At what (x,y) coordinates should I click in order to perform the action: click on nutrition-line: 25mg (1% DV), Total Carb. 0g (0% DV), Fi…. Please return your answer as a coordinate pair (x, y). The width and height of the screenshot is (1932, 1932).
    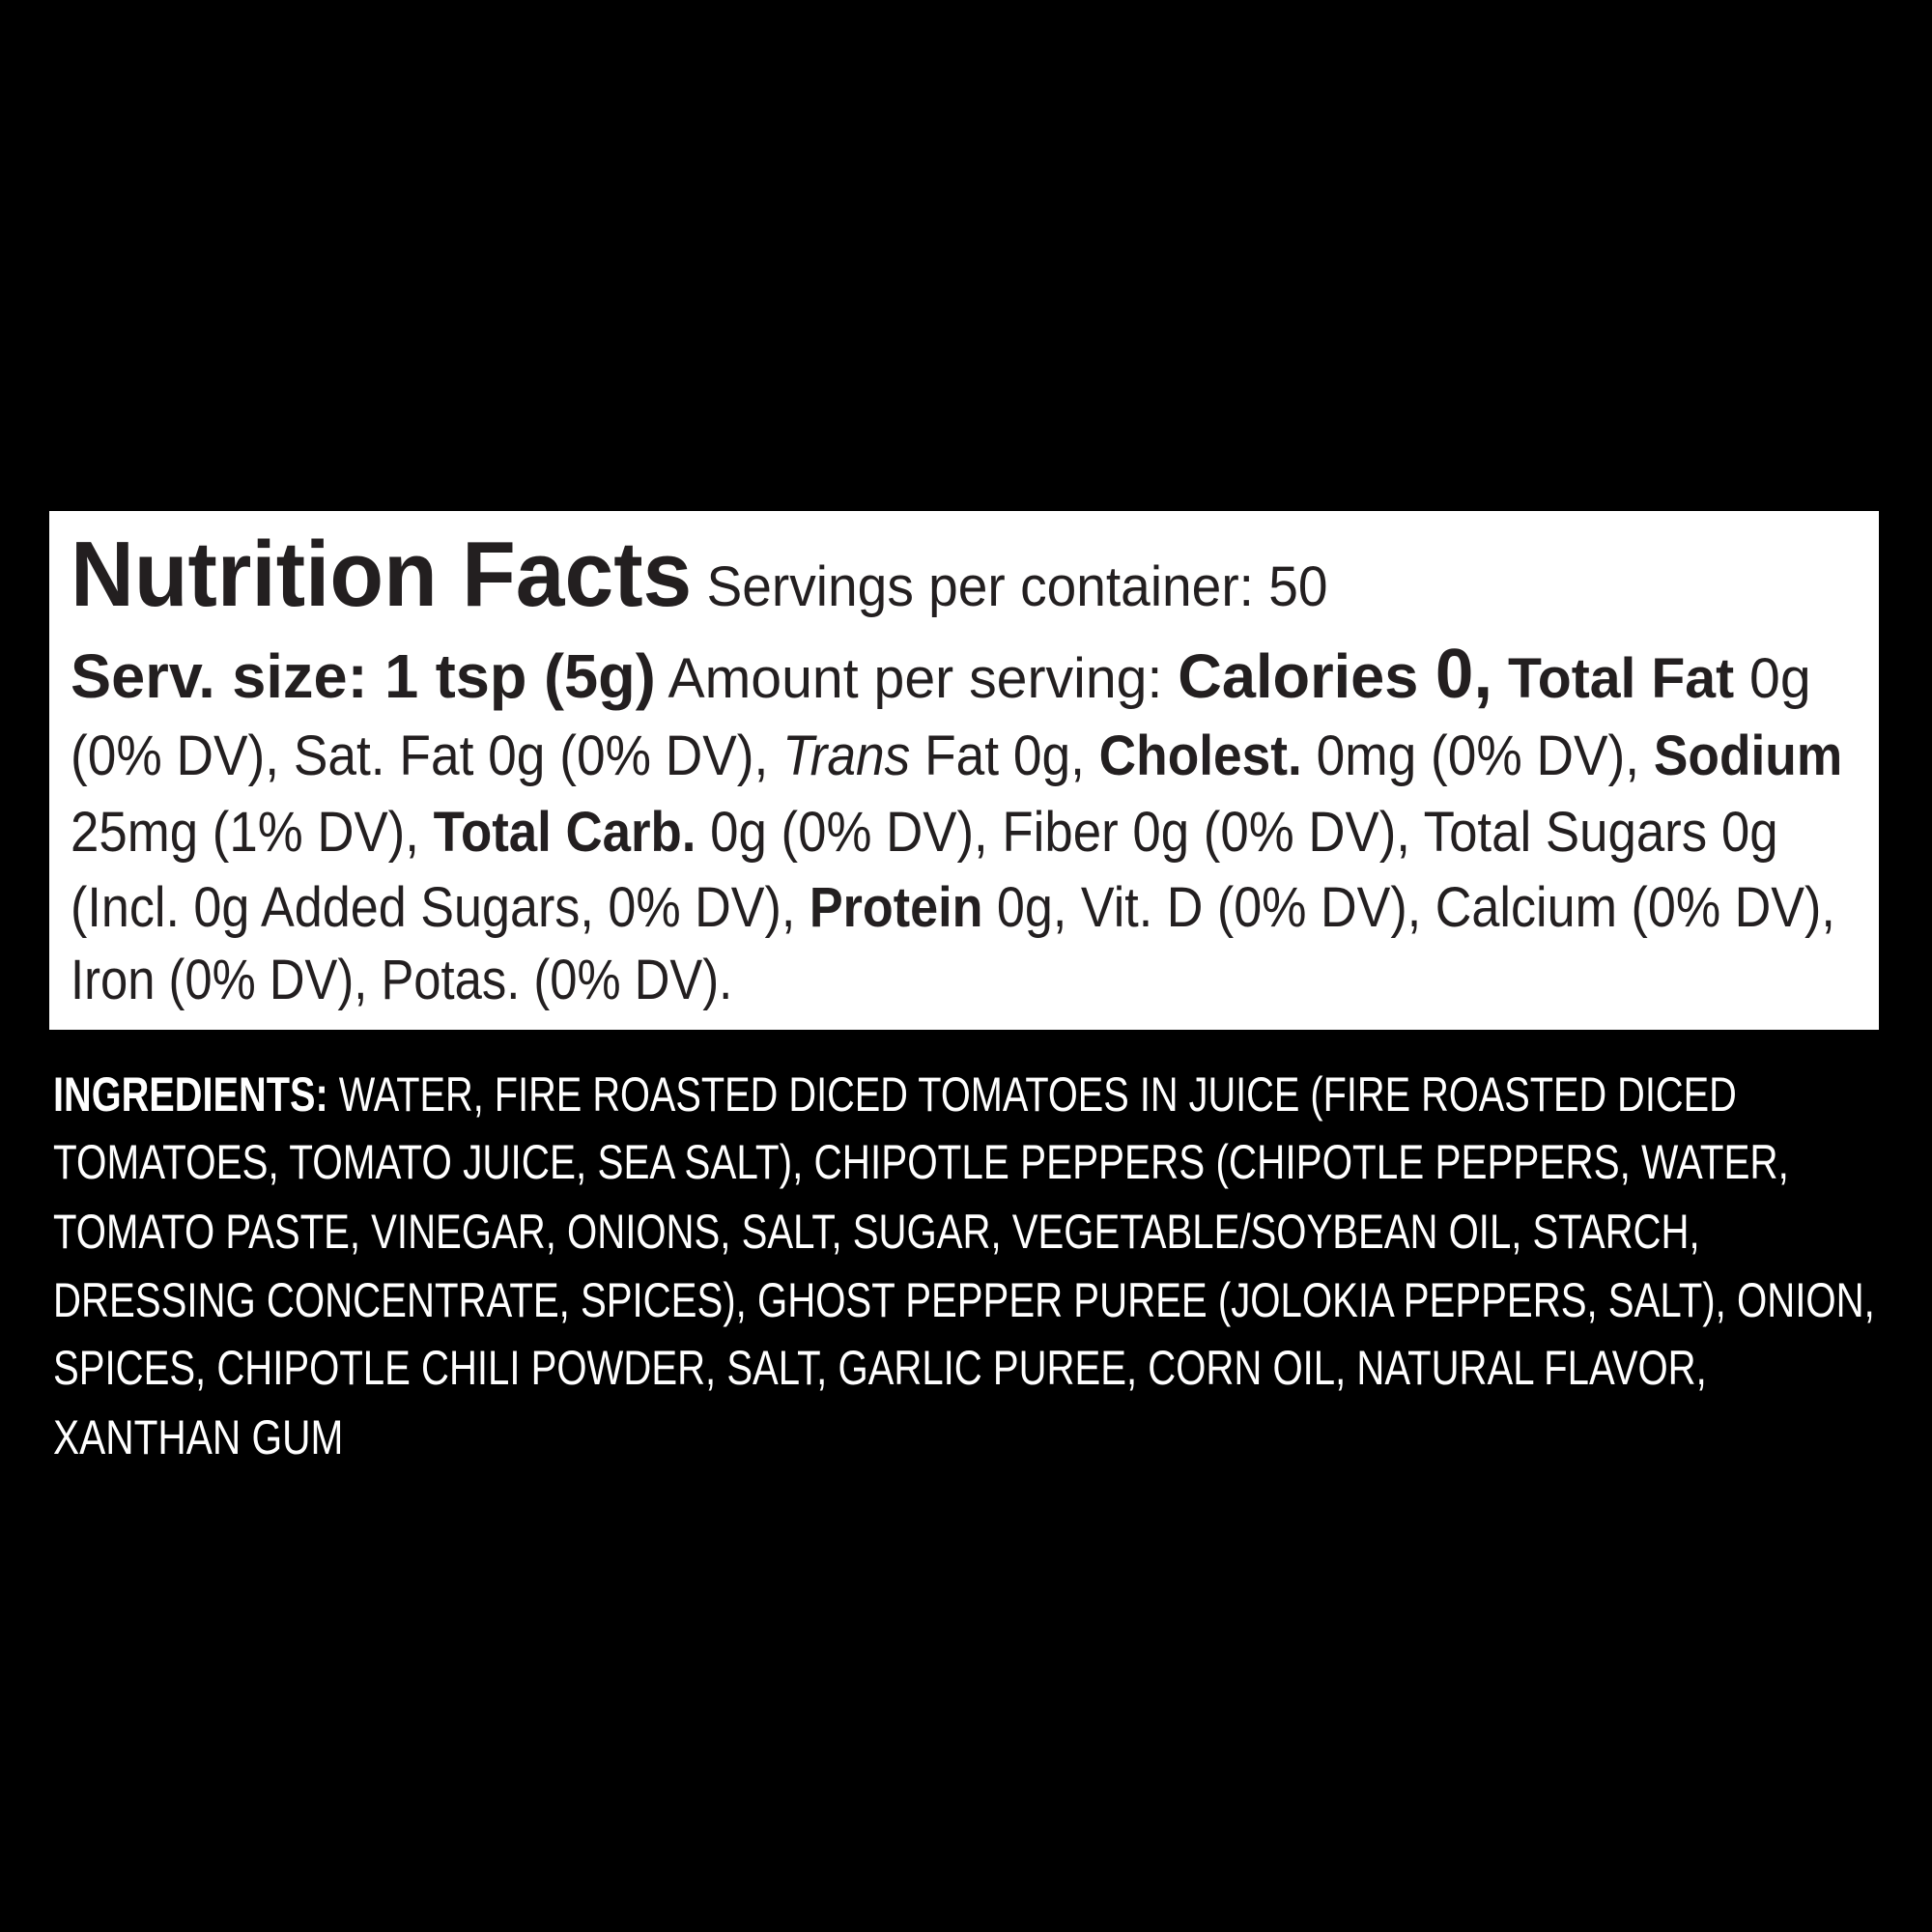
    Looking at the image, I should click on (924, 833).